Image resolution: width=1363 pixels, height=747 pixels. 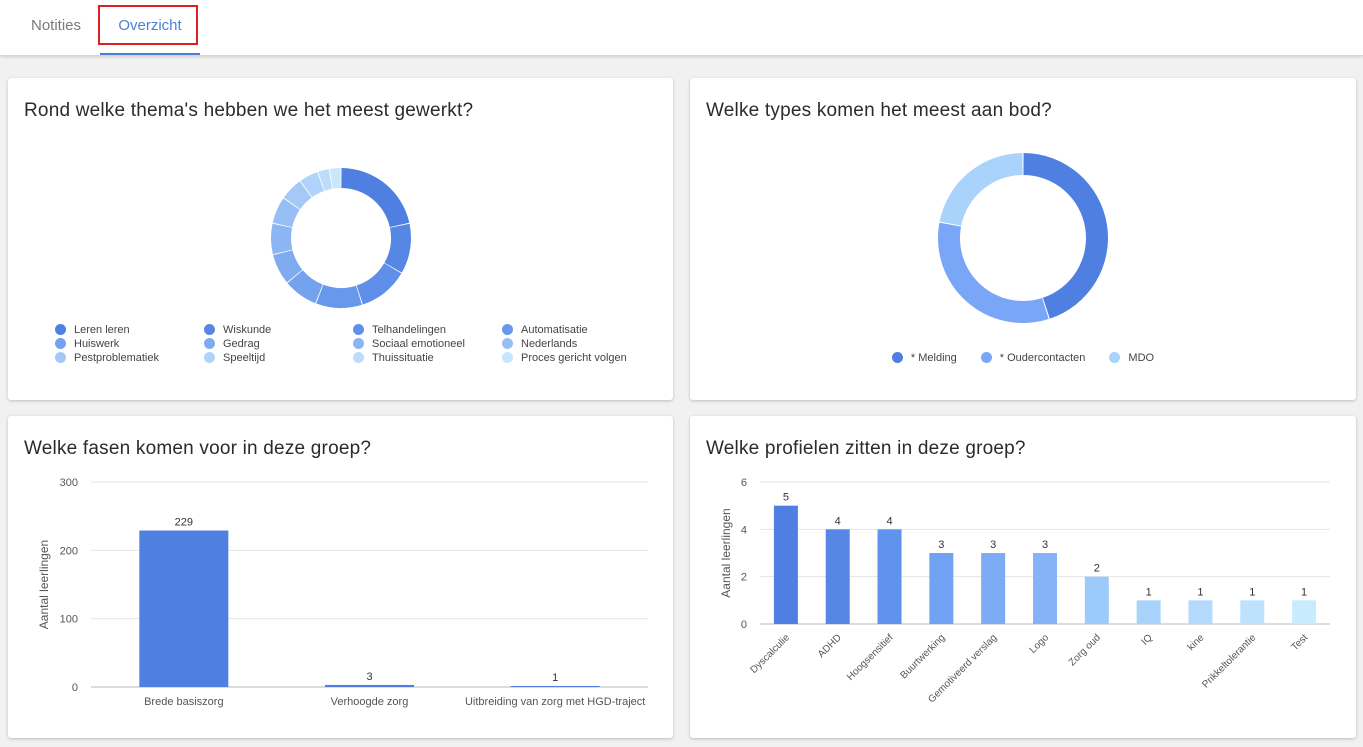 I want to click on bar-value-label: 2, so click(x=1097, y=569).